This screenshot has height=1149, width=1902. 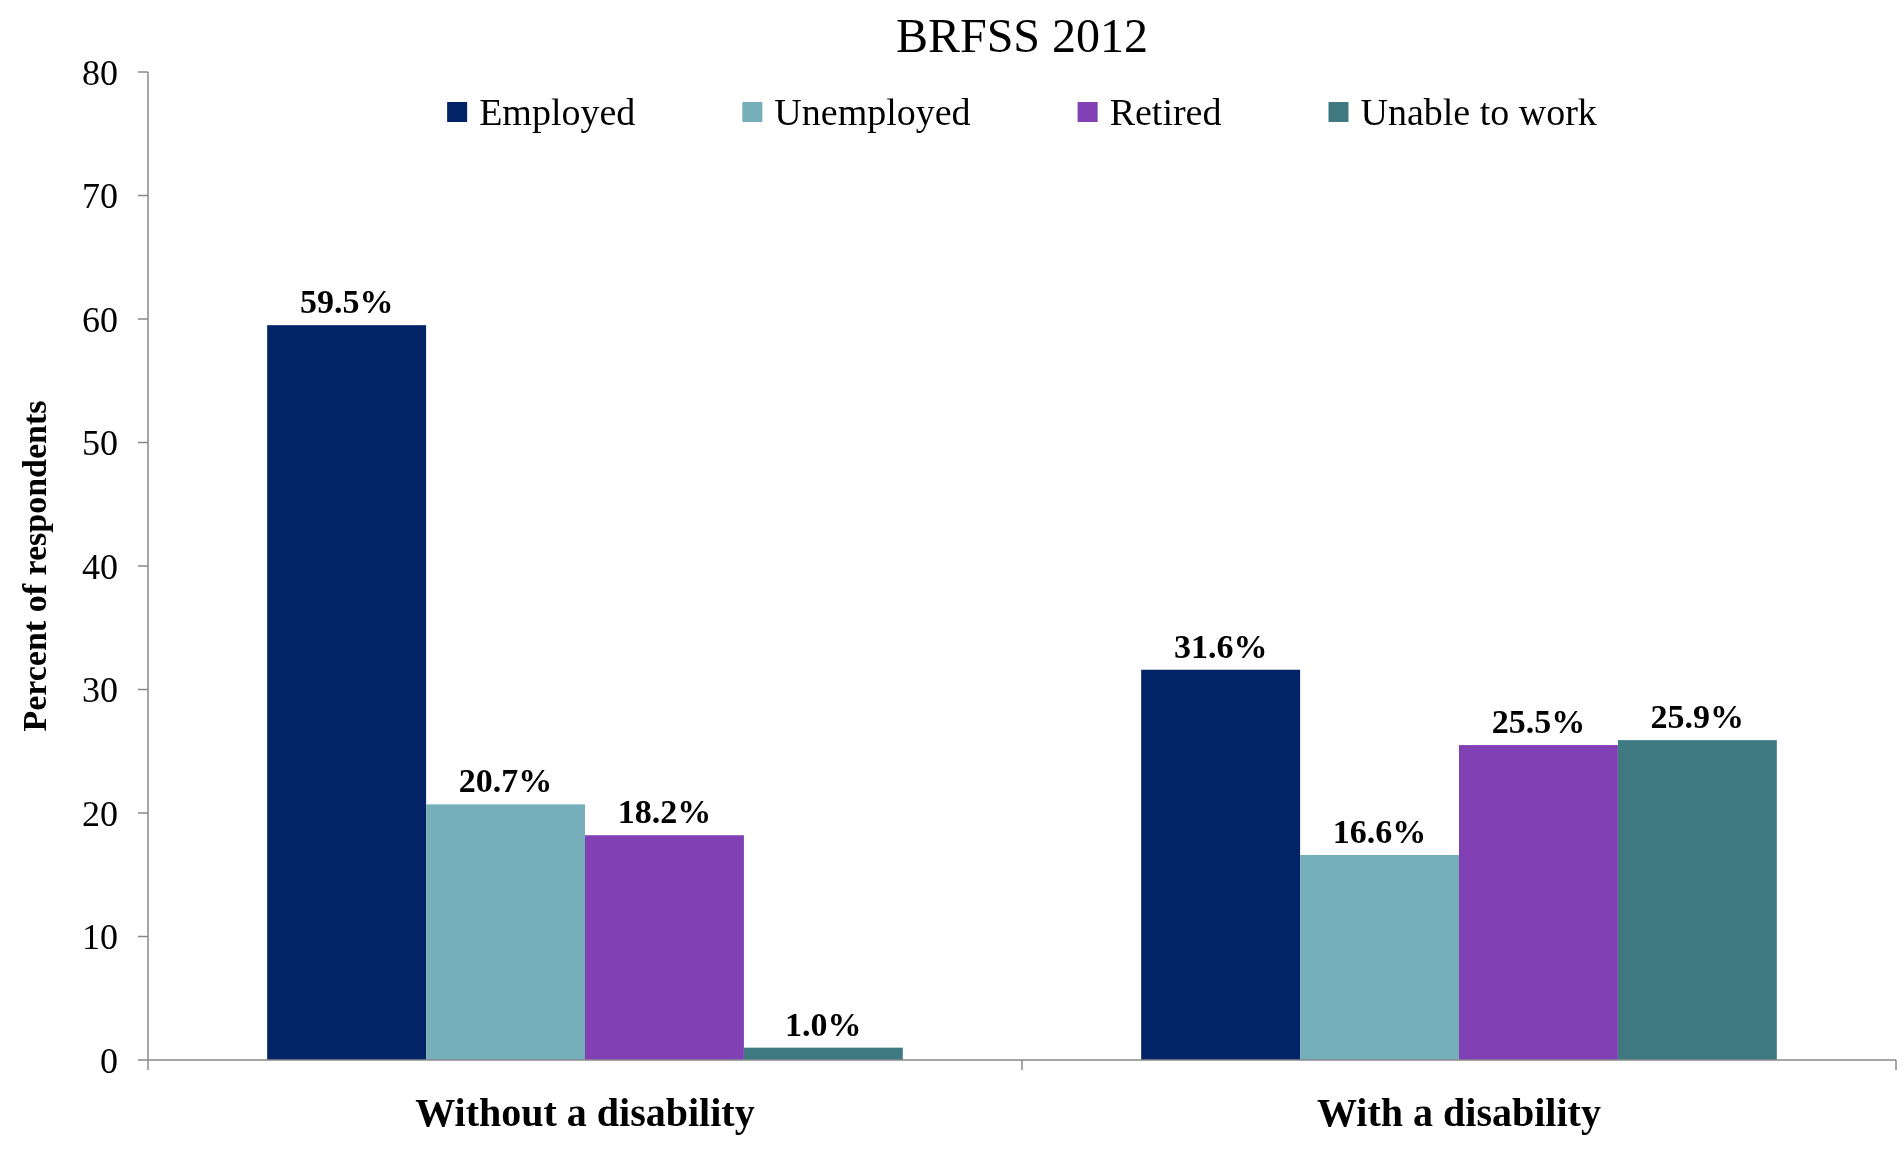 What do you see at coordinates (100, 937) in the screenshot?
I see `y-tick-label: 10` at bounding box center [100, 937].